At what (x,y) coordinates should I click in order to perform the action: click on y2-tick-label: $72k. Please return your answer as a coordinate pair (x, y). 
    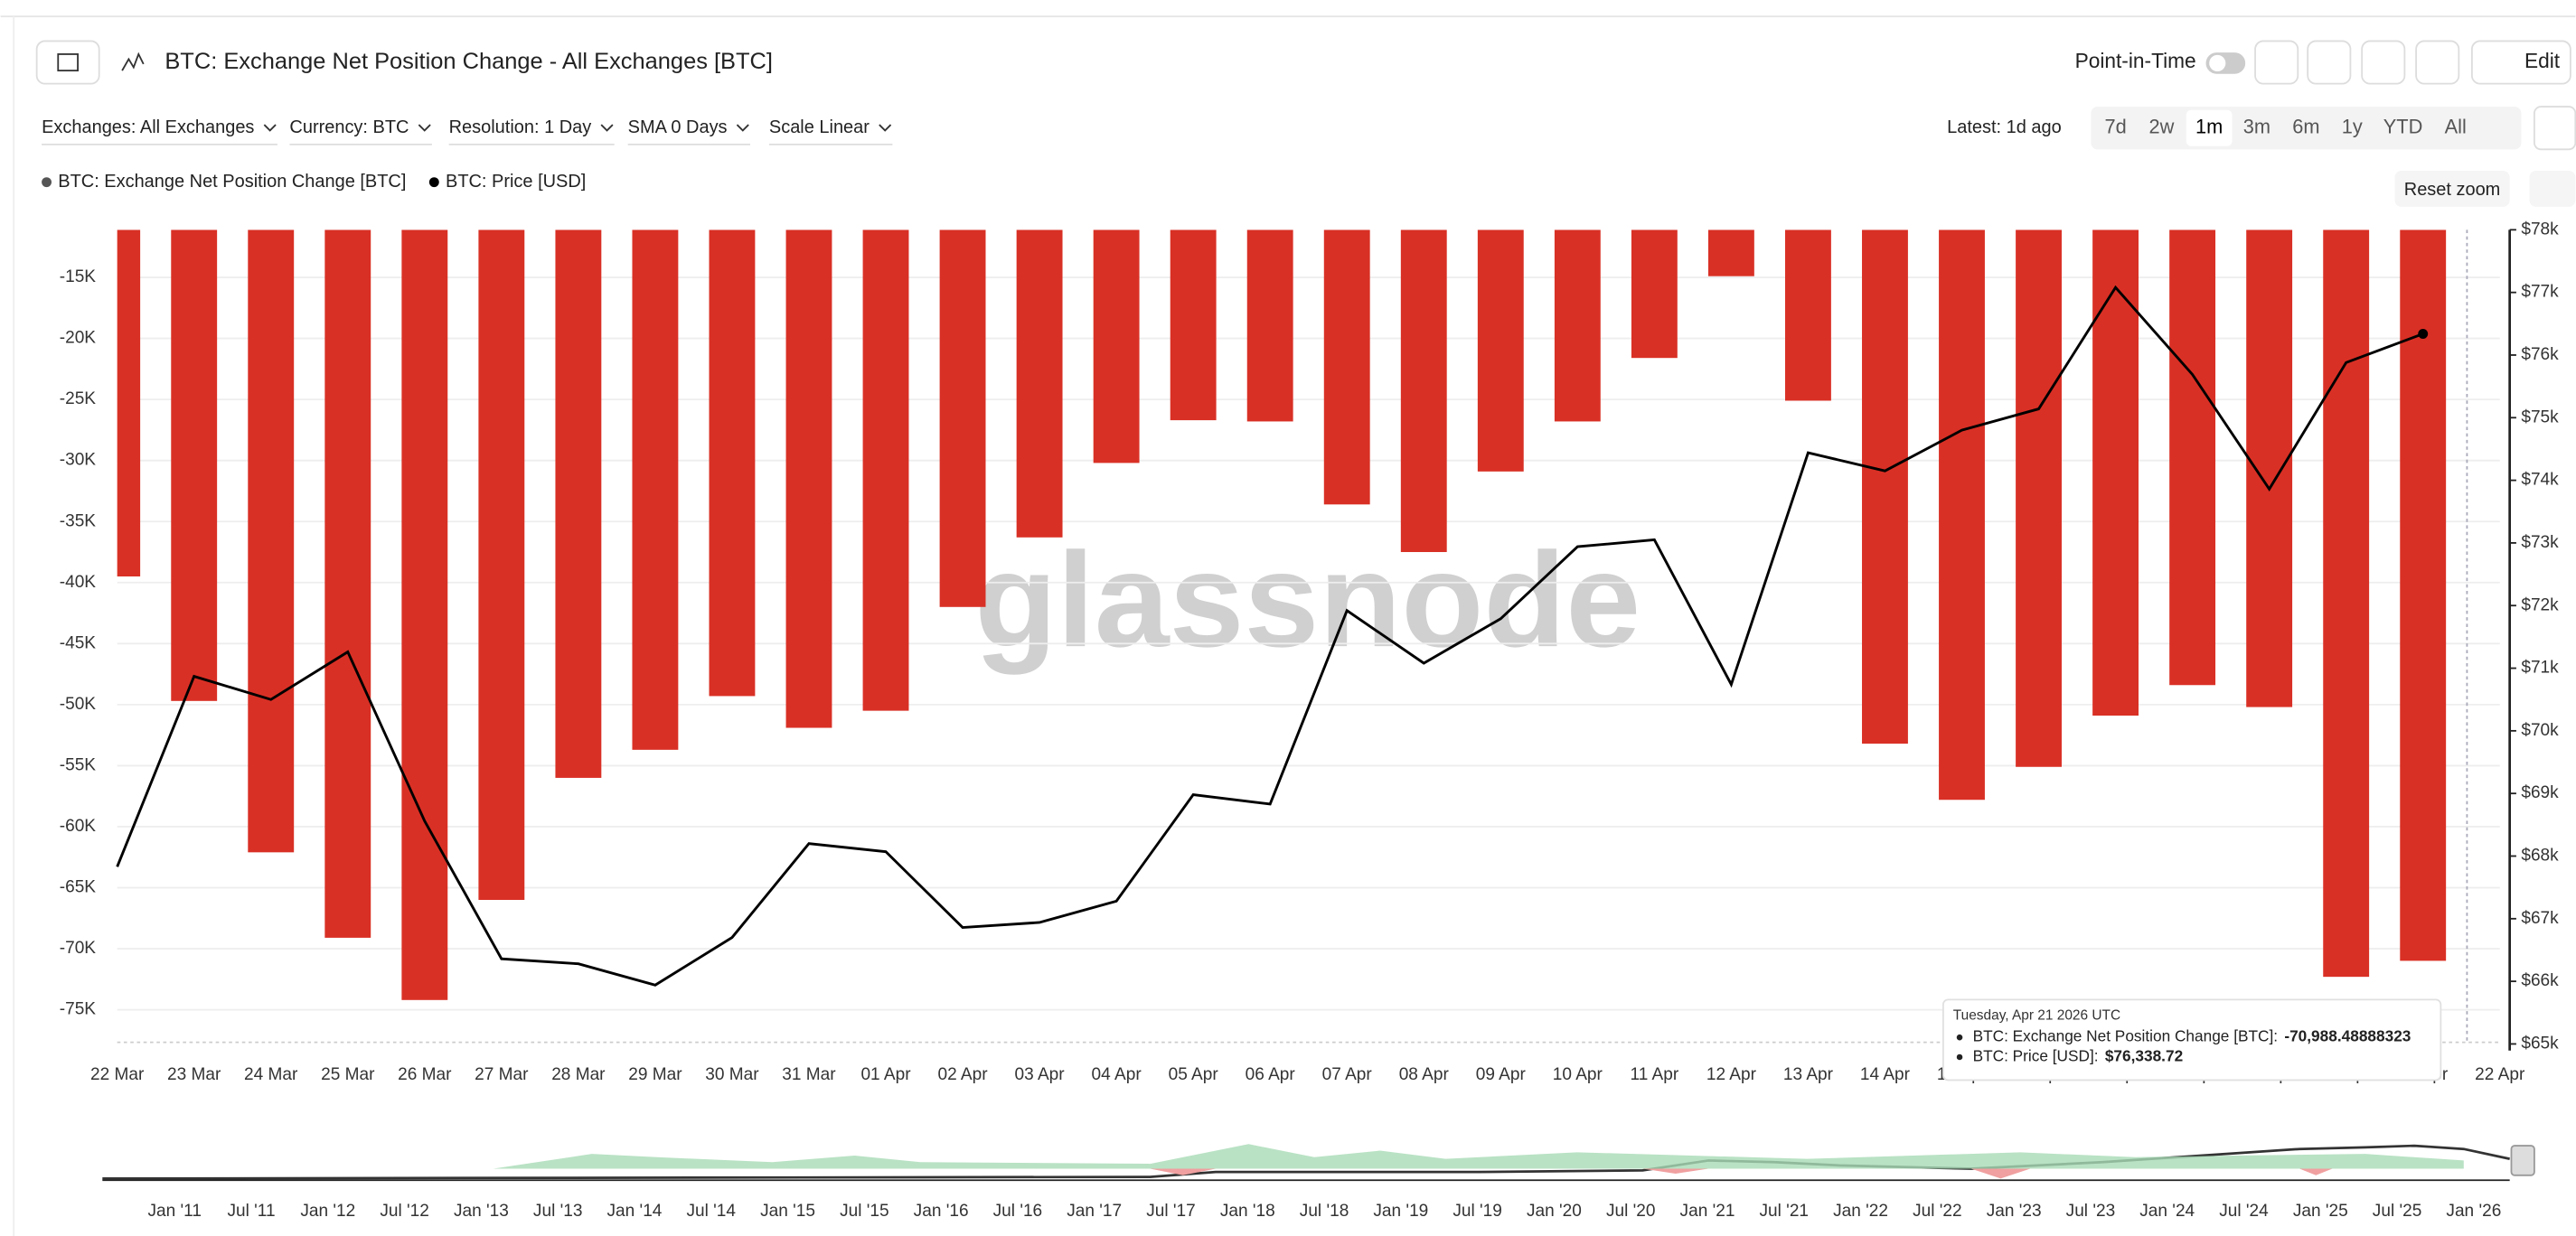
    Looking at the image, I should click on (2540, 604).